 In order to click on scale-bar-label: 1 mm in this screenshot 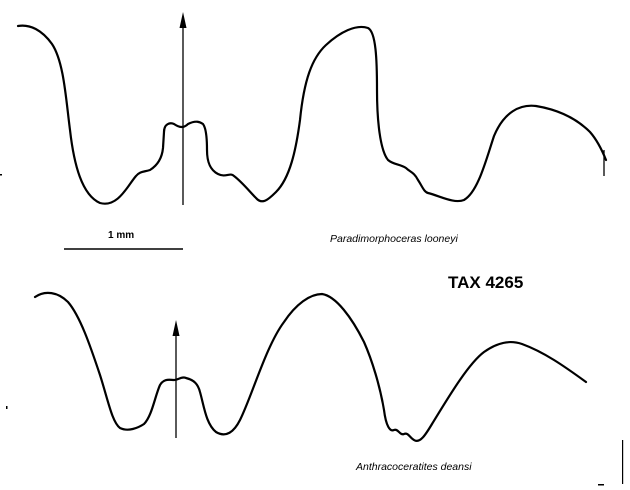, I will do `click(121, 235)`.